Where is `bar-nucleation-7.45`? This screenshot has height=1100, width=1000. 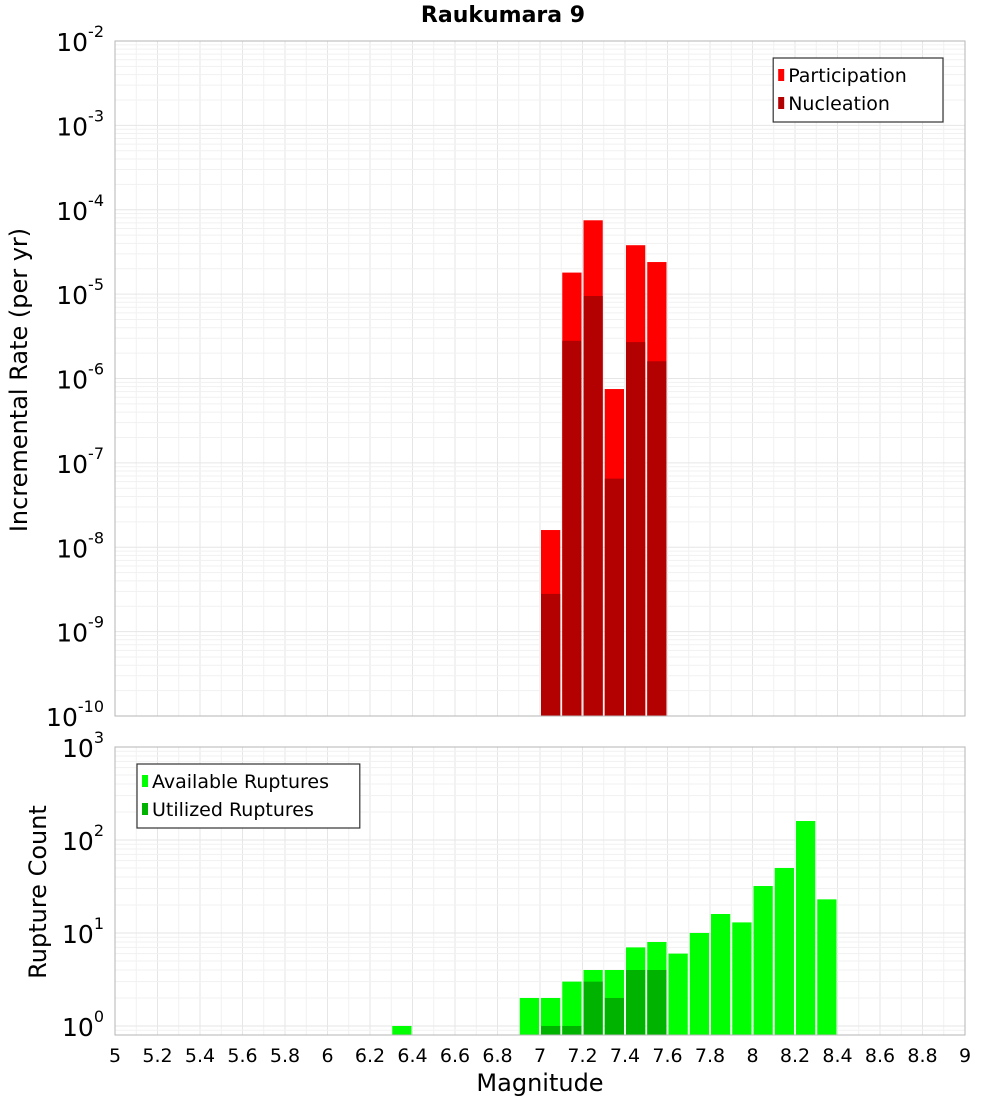
bar-nucleation-7.45 is located at coordinates (636, 529).